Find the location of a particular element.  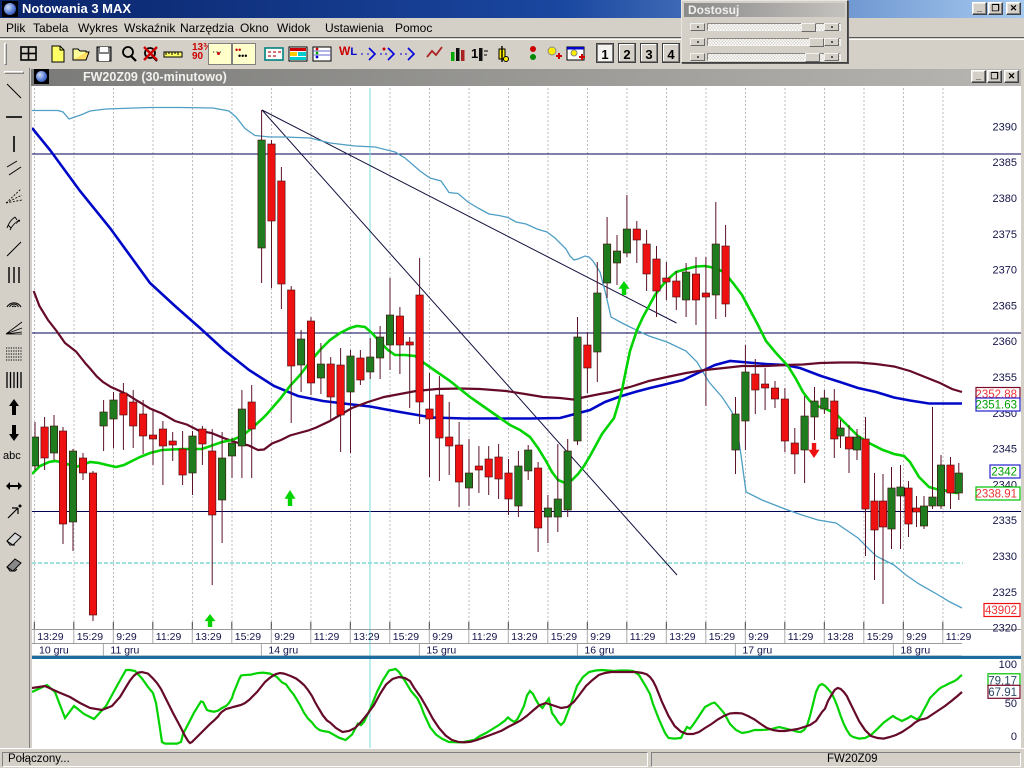

svg-text: 10 gru is located at coordinates (54, 651).